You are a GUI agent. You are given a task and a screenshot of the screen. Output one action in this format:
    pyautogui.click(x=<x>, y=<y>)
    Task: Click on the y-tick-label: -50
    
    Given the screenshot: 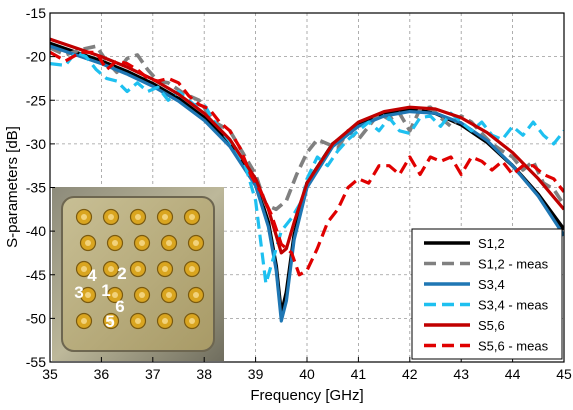 What is the action you would take?
    pyautogui.click(x=36, y=318)
    